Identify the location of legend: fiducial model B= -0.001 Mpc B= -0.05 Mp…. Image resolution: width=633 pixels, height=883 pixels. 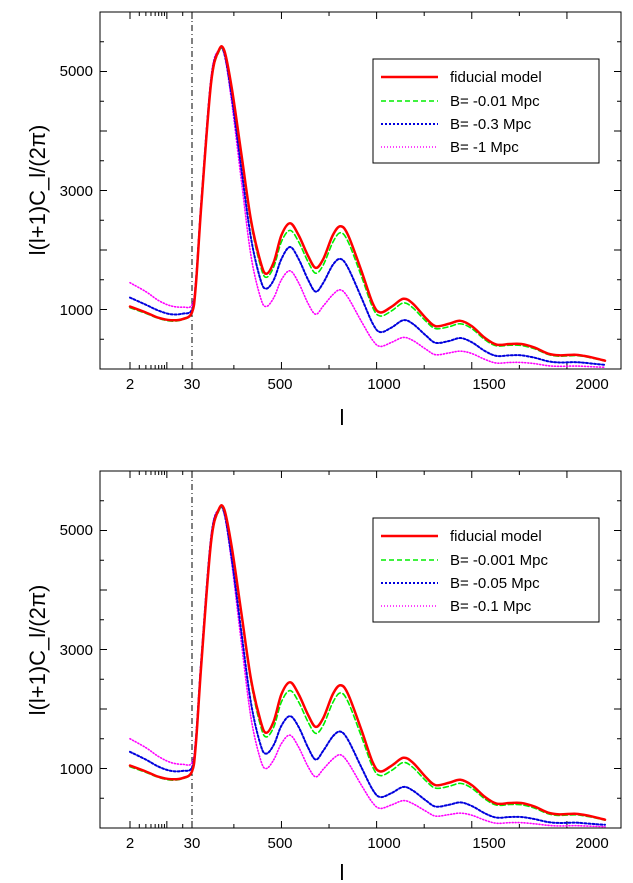
(486, 570).